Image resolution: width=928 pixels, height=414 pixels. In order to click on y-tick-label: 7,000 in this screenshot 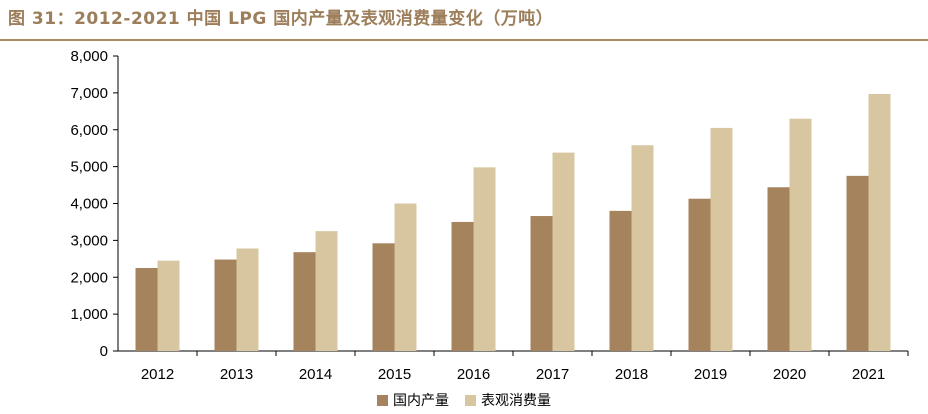, I will do `click(89, 93)`.